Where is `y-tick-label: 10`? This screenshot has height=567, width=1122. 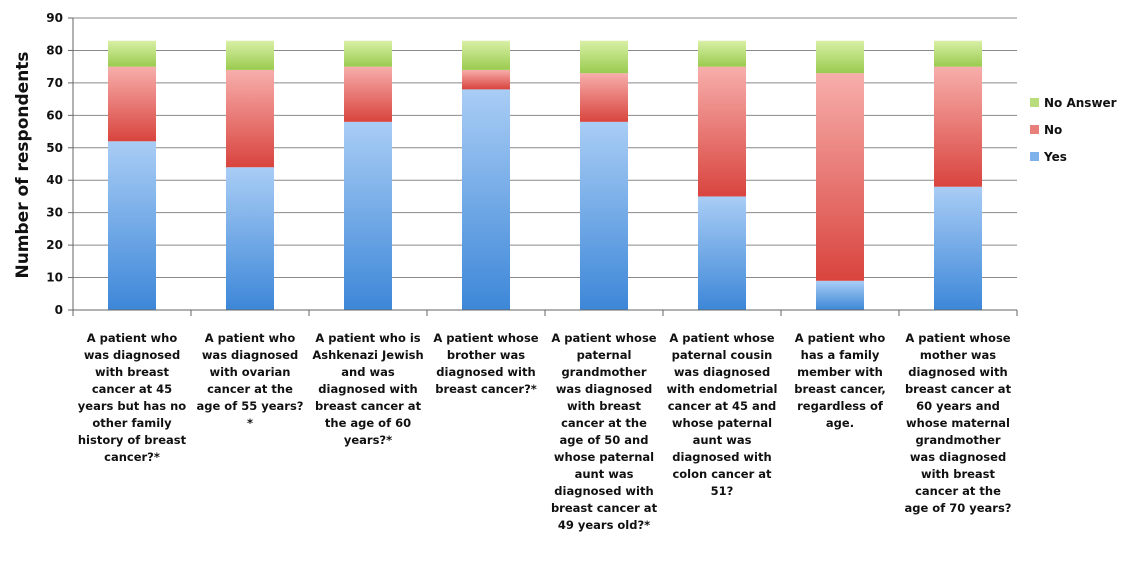
y-tick-label: 10 is located at coordinates (54, 278).